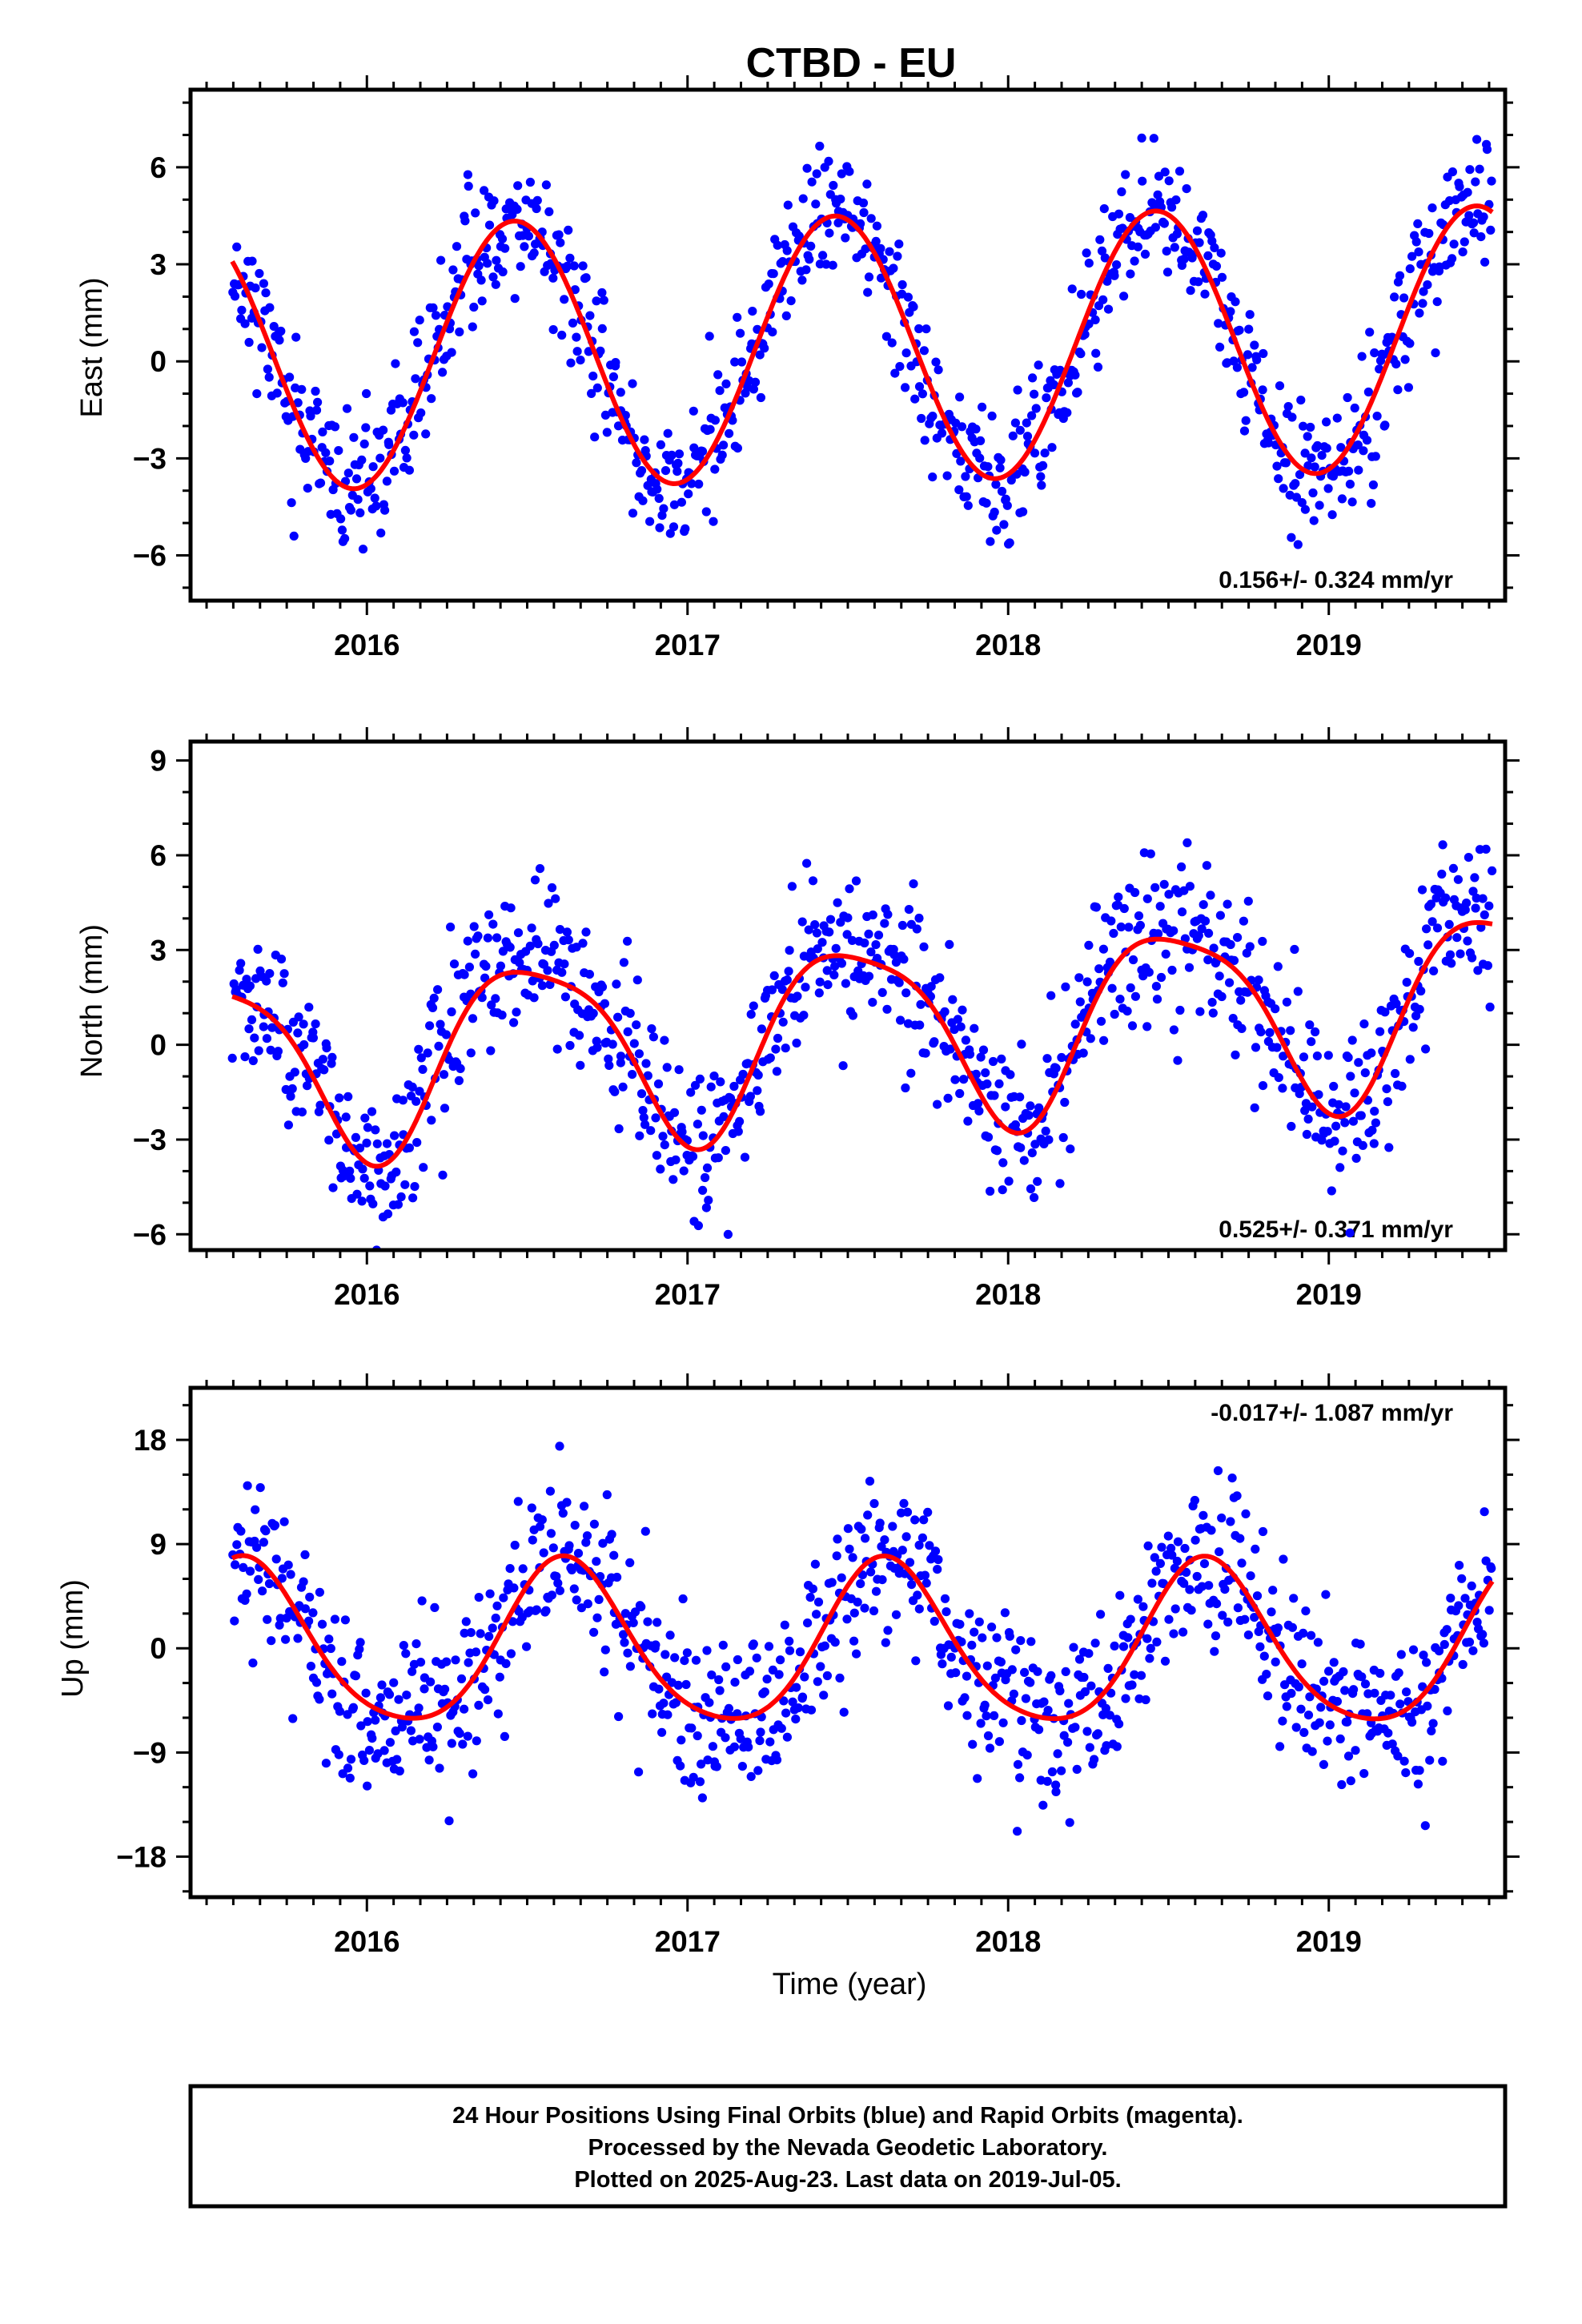 This screenshot has width=1582, height=2324. What do you see at coordinates (688, 1942) in the screenshot?
I see `x-tick-label: 2017` at bounding box center [688, 1942].